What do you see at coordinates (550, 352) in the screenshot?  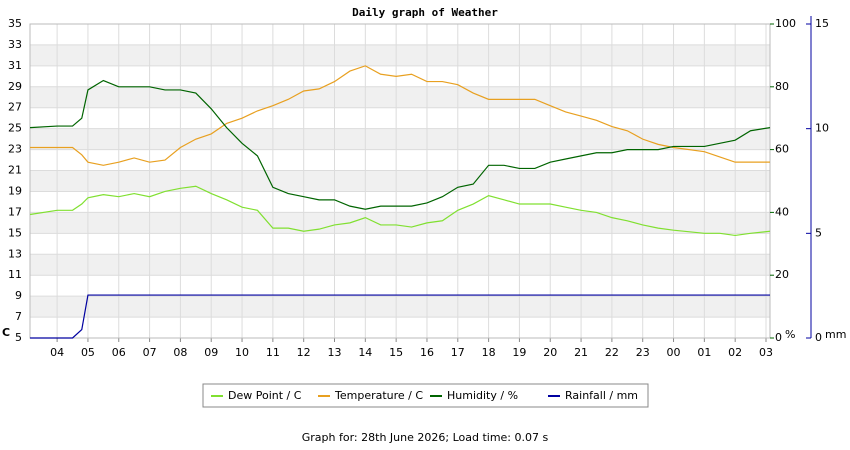 I see `x-tick-label: 20` at bounding box center [550, 352].